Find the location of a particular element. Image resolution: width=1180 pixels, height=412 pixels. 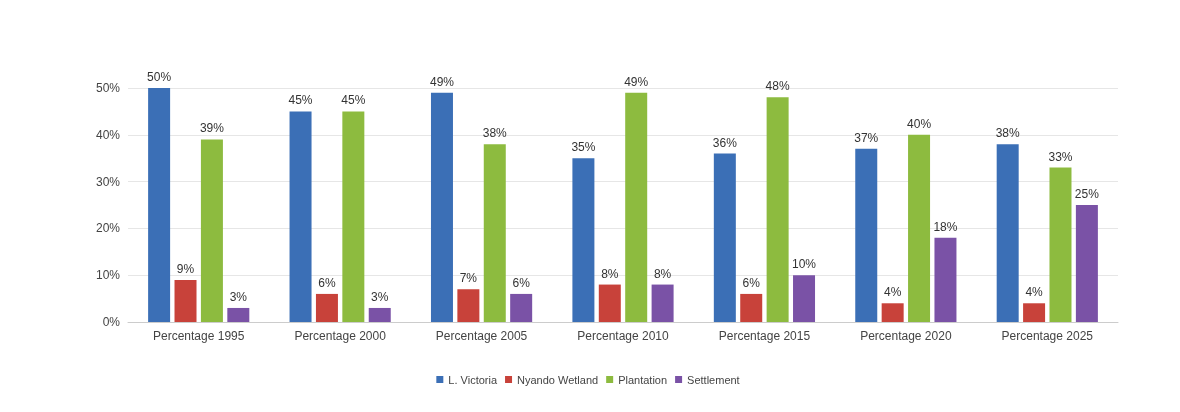

x-tick-label: Percentage 1995 is located at coordinates (199, 336).